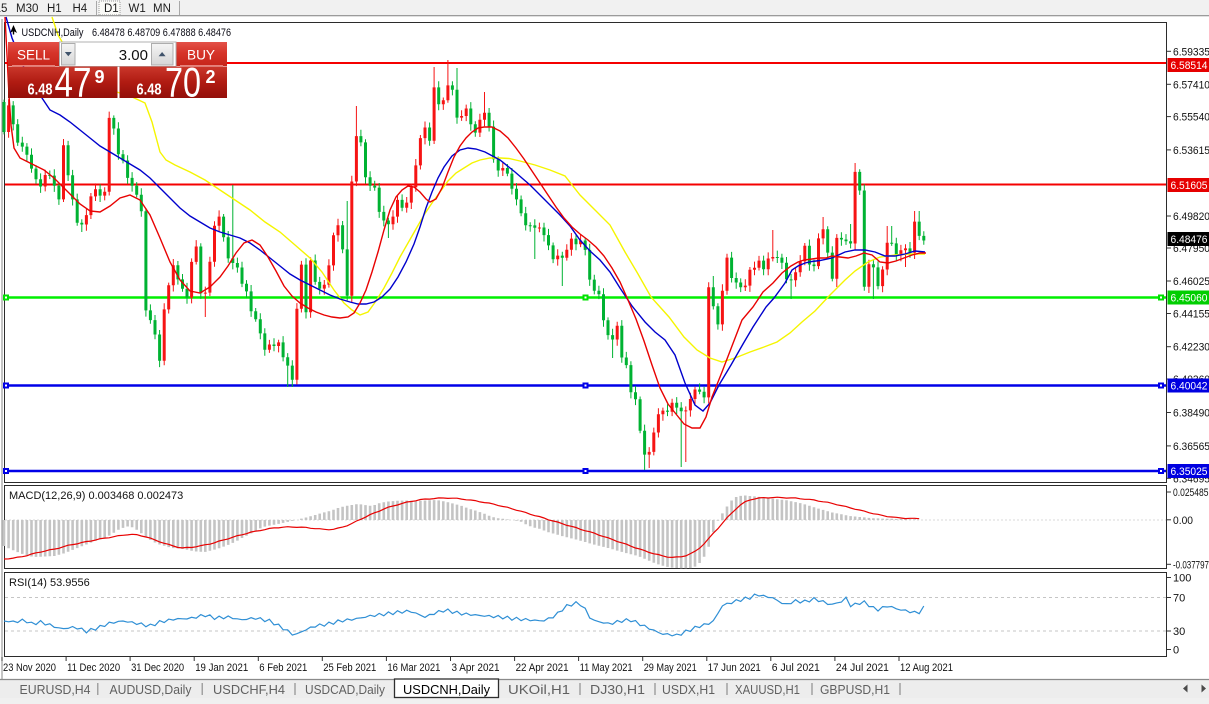 The image size is (1209, 704). I want to click on svg-text: D1, so click(111, 9).